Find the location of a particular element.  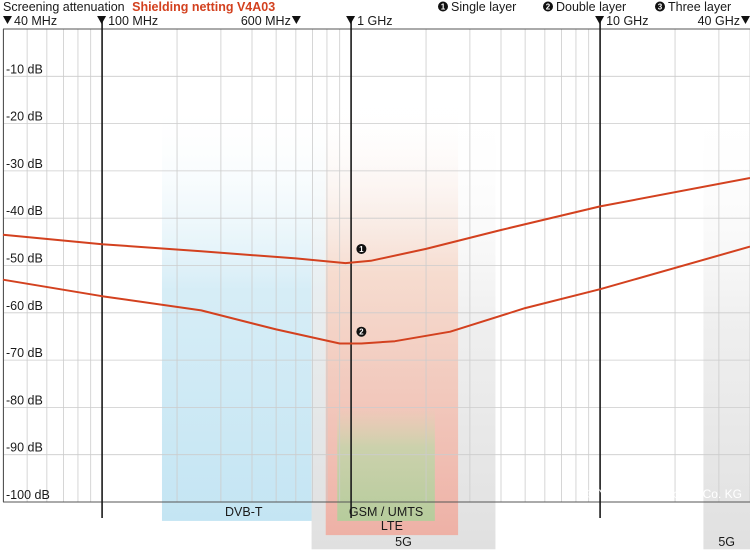

legend: 1 Single layer 2 Double layer 3 Three layer is located at coordinates (584, 7).